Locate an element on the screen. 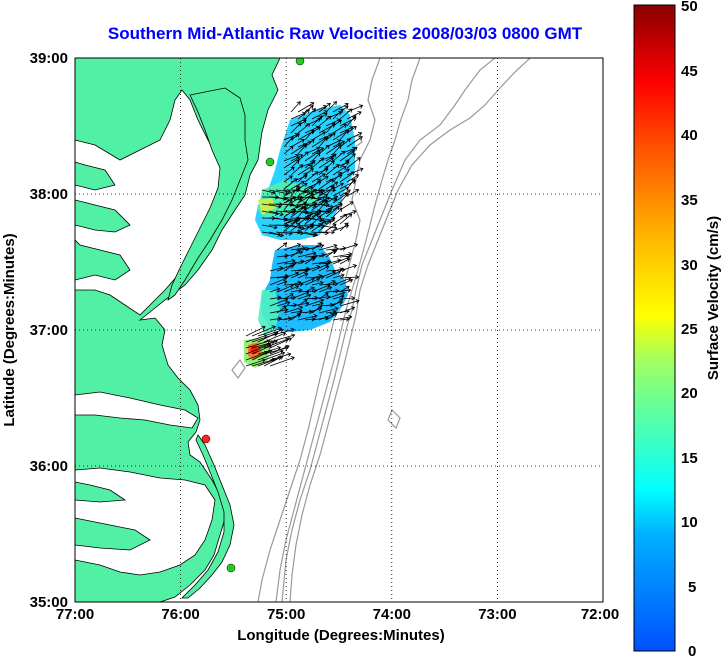  colorbar-tick-label: 0 is located at coordinates (692, 651).